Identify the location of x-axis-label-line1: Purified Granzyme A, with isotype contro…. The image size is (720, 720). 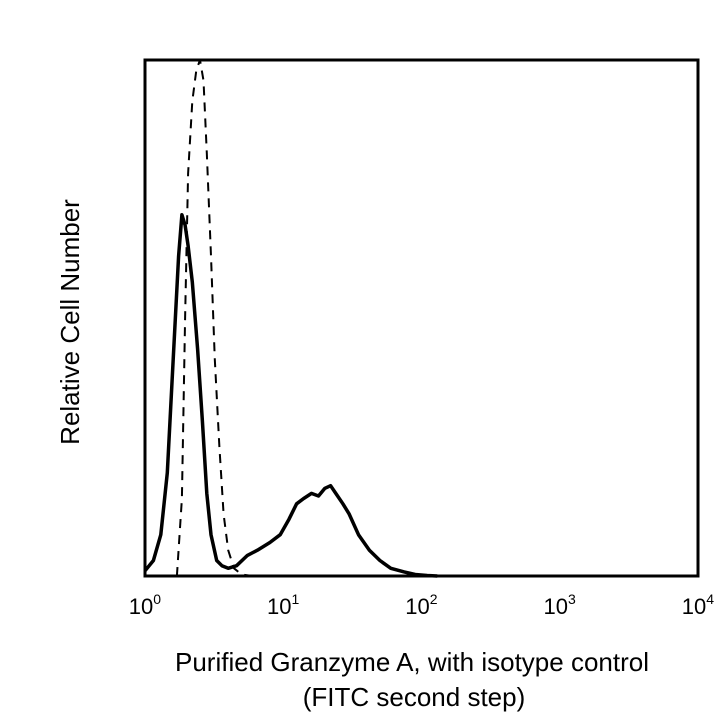
(412, 662).